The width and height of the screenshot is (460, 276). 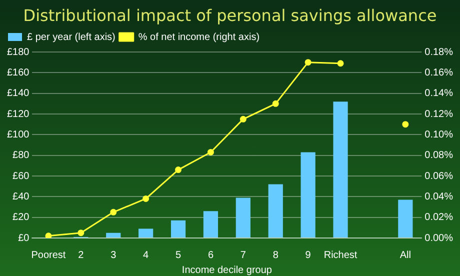 I want to click on legend-label: £ per year (left axis), so click(x=71, y=37).